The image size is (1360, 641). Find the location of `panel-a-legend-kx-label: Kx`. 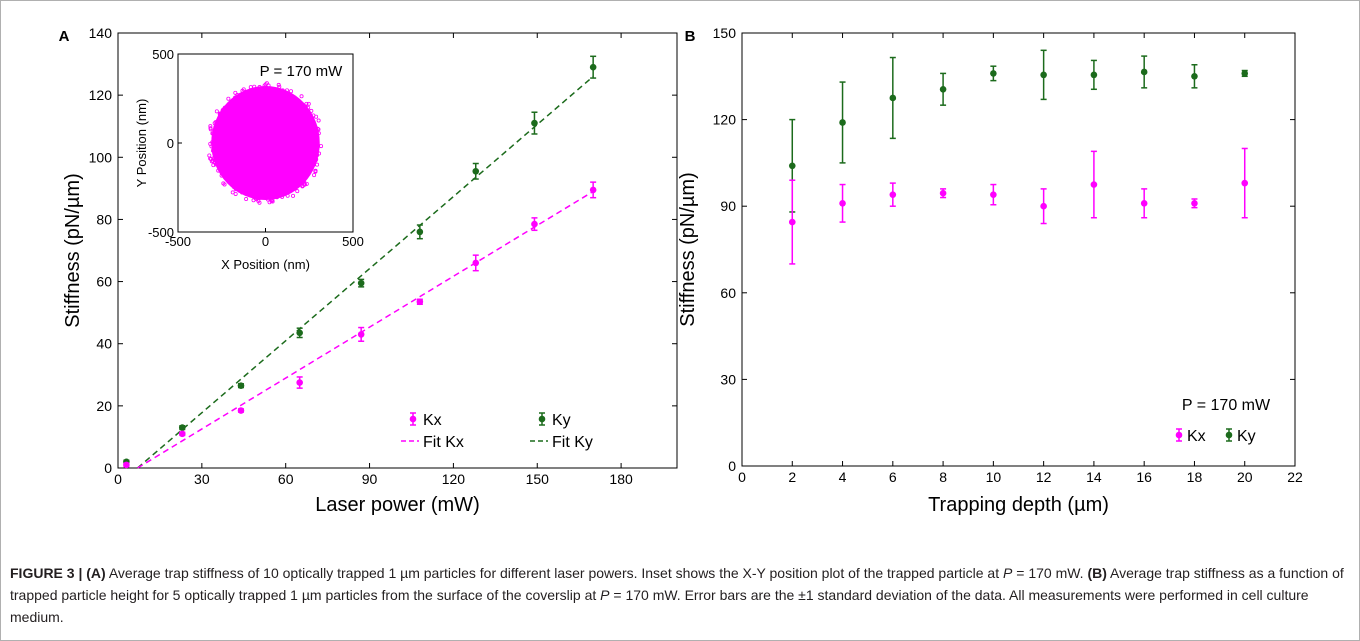

panel-a-legend-kx-label: Kx is located at coordinates (432, 420).